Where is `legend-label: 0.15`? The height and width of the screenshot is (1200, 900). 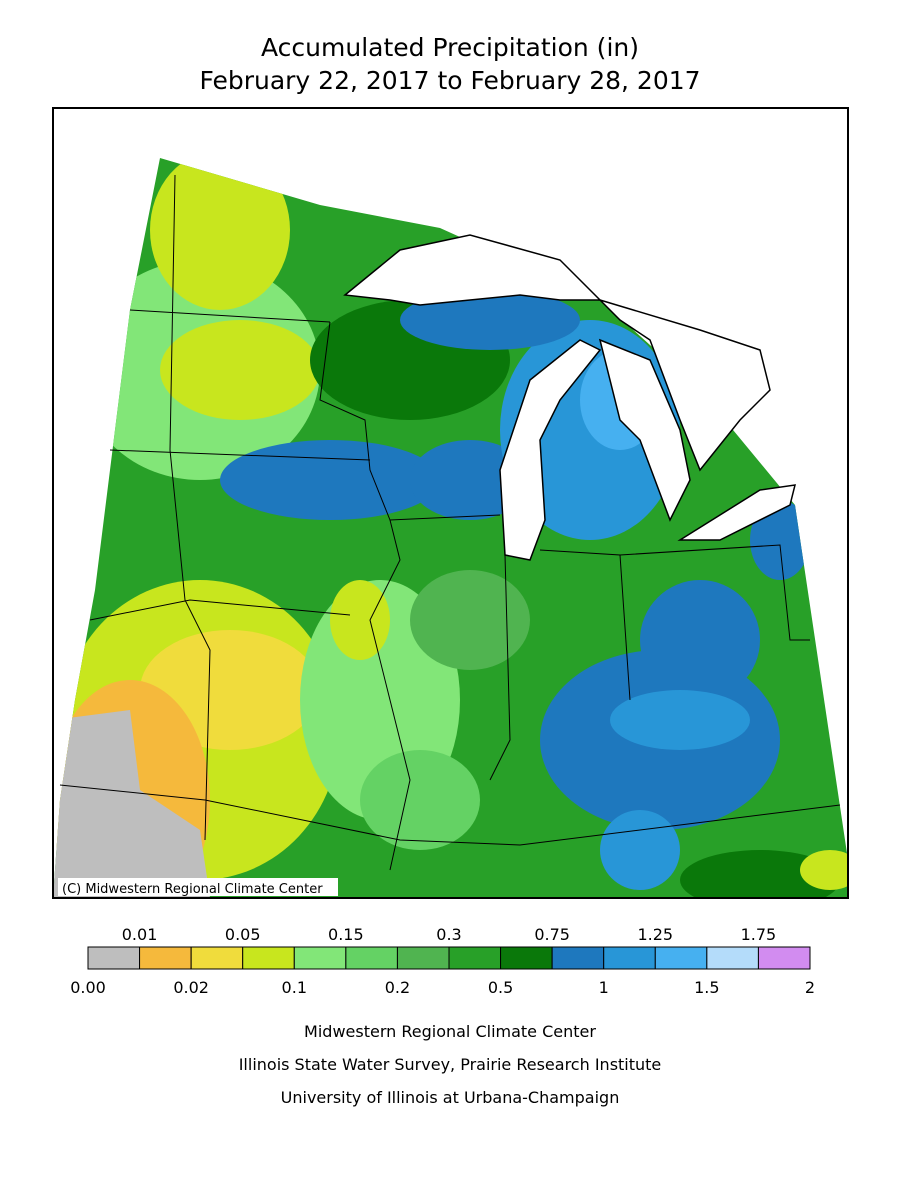 legend-label: 0.15 is located at coordinates (346, 934).